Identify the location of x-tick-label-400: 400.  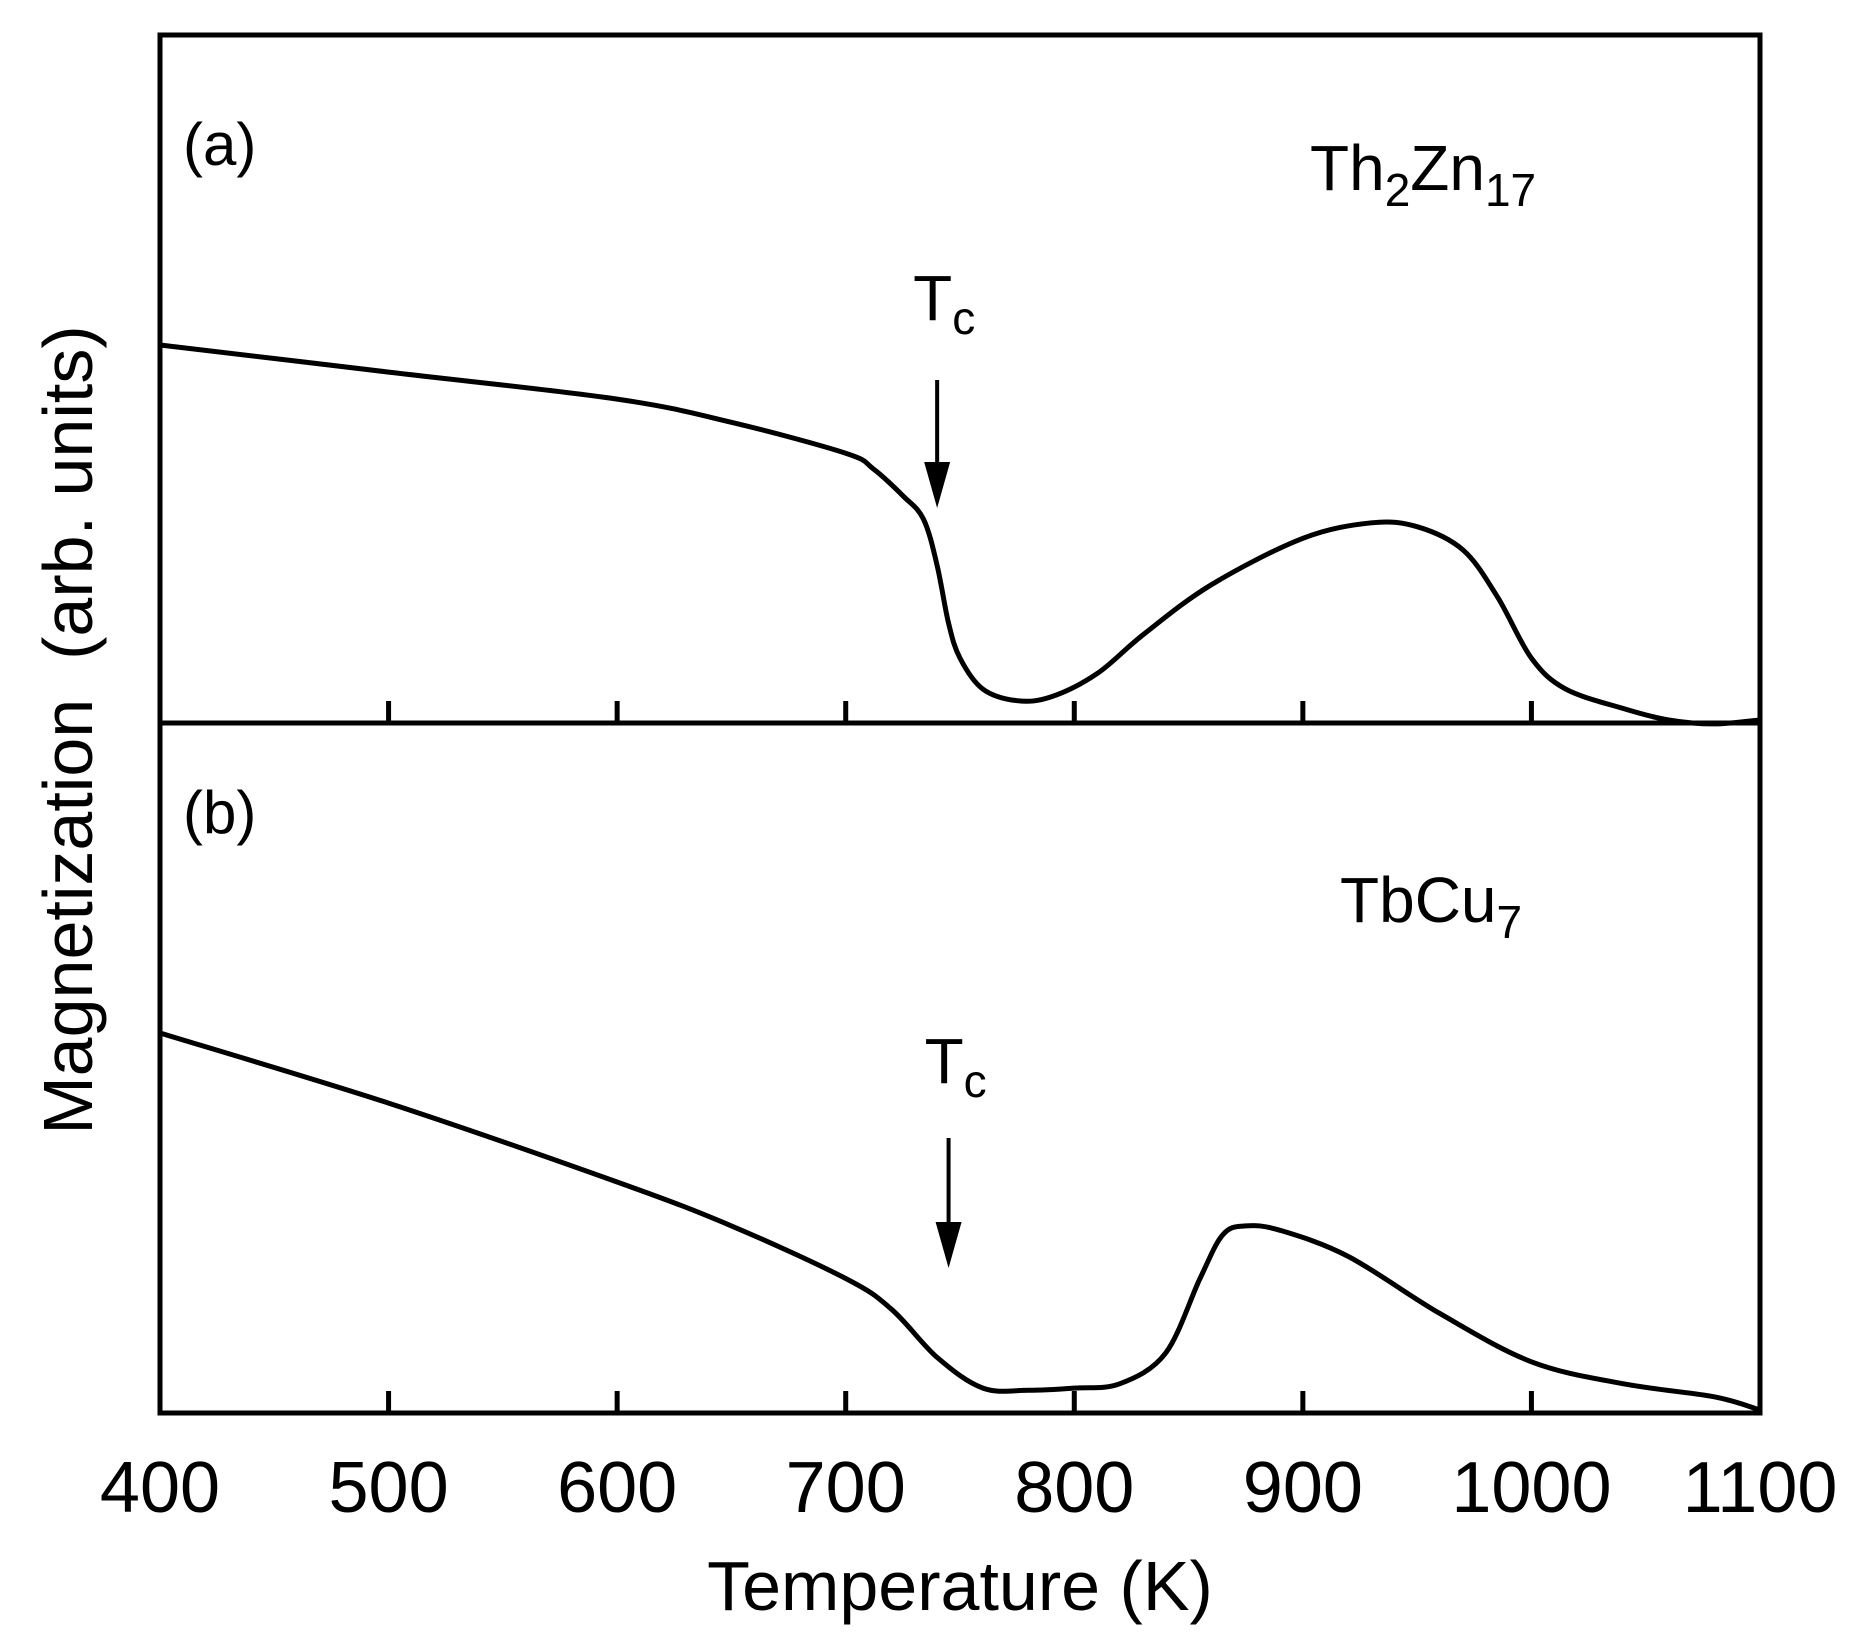
(160, 1488).